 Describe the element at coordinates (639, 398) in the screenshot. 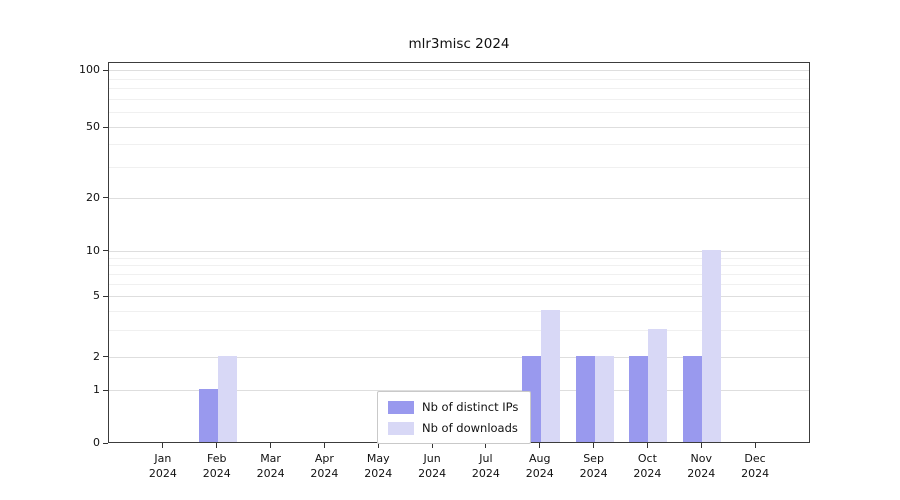

I see `bar-distinct-ips-oct` at that location.